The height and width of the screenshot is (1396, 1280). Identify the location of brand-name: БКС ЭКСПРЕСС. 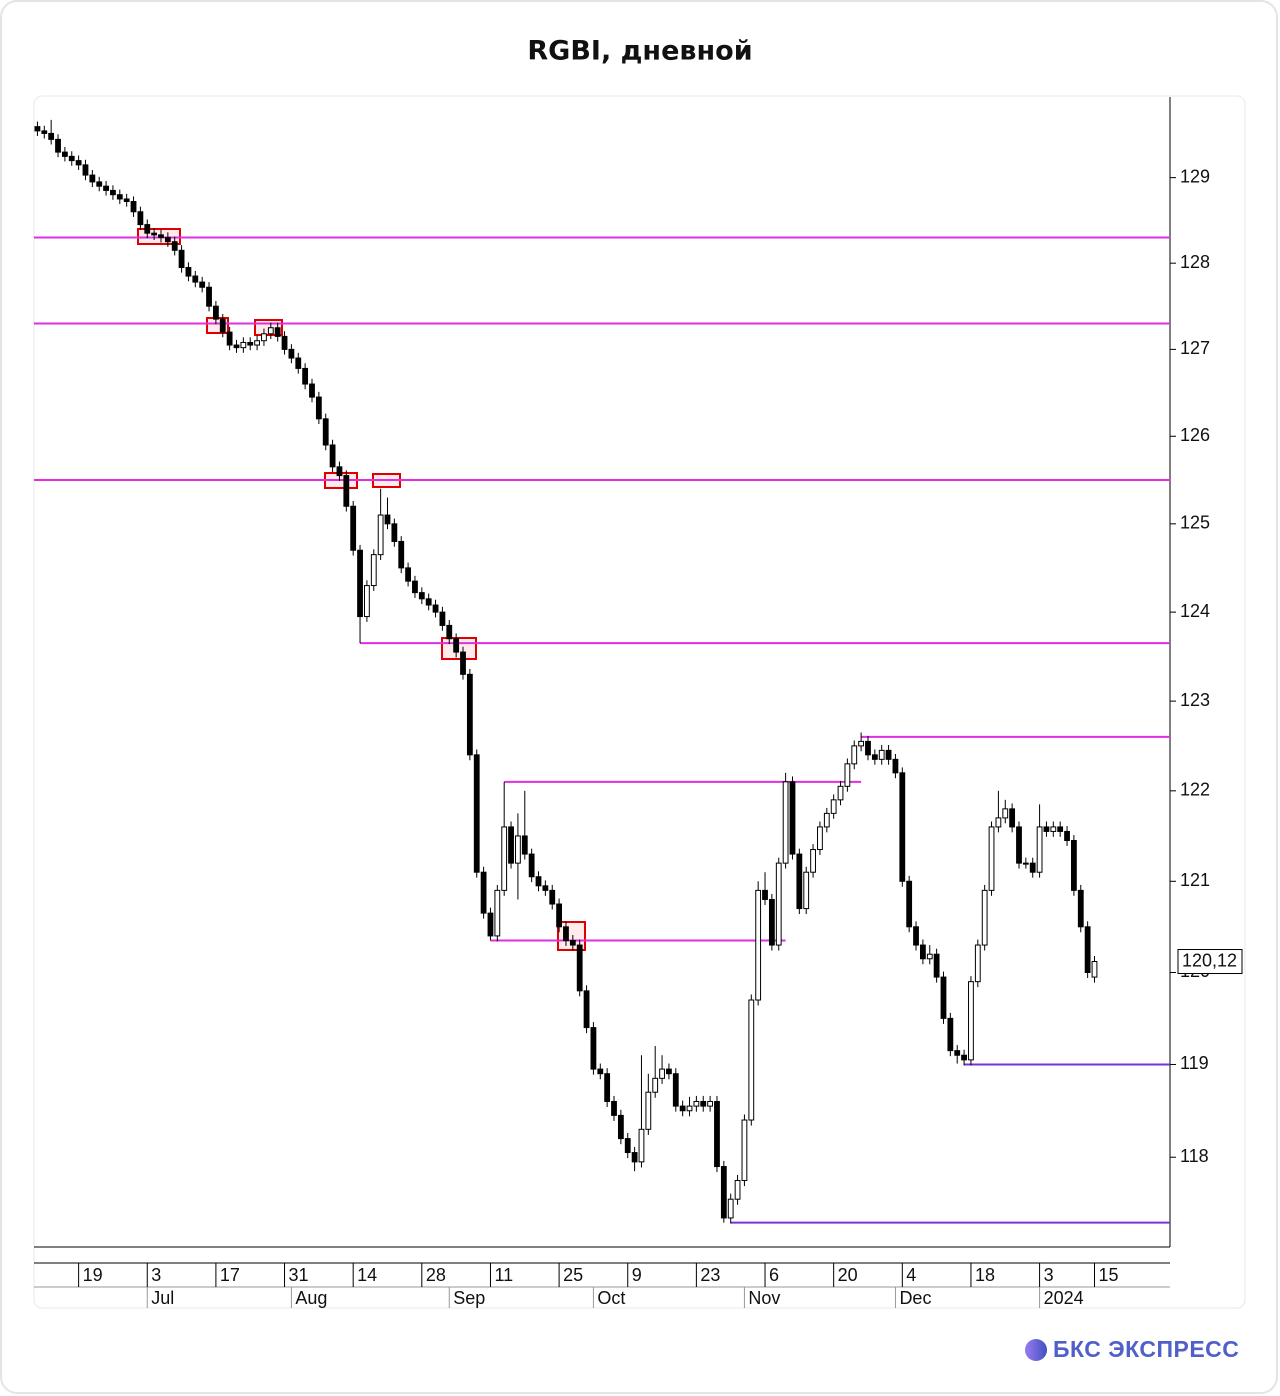
(1146, 1349).